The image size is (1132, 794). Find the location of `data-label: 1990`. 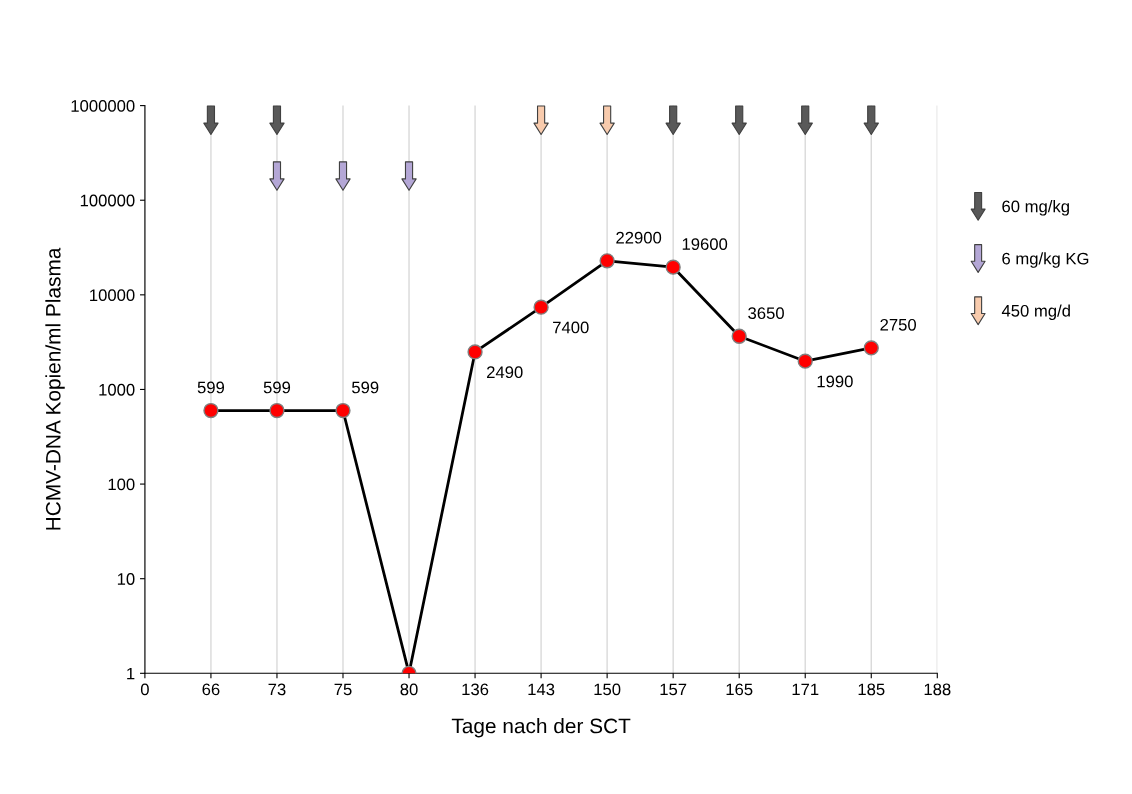

data-label: 1990 is located at coordinates (835, 381).